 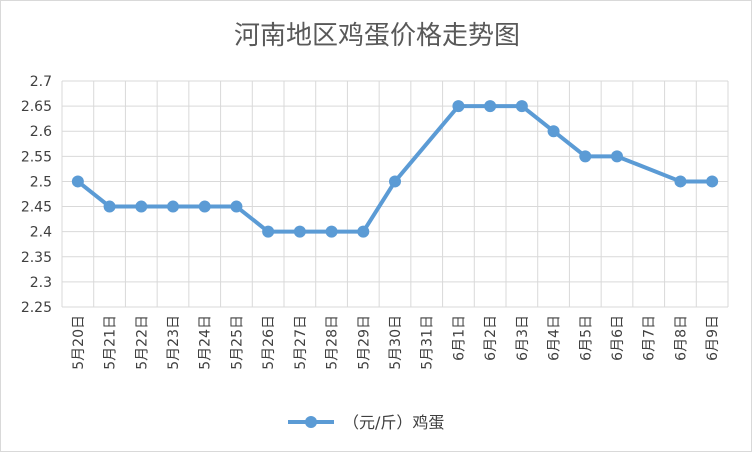 I want to click on y-tick-label: 2.5, so click(x=41, y=182).